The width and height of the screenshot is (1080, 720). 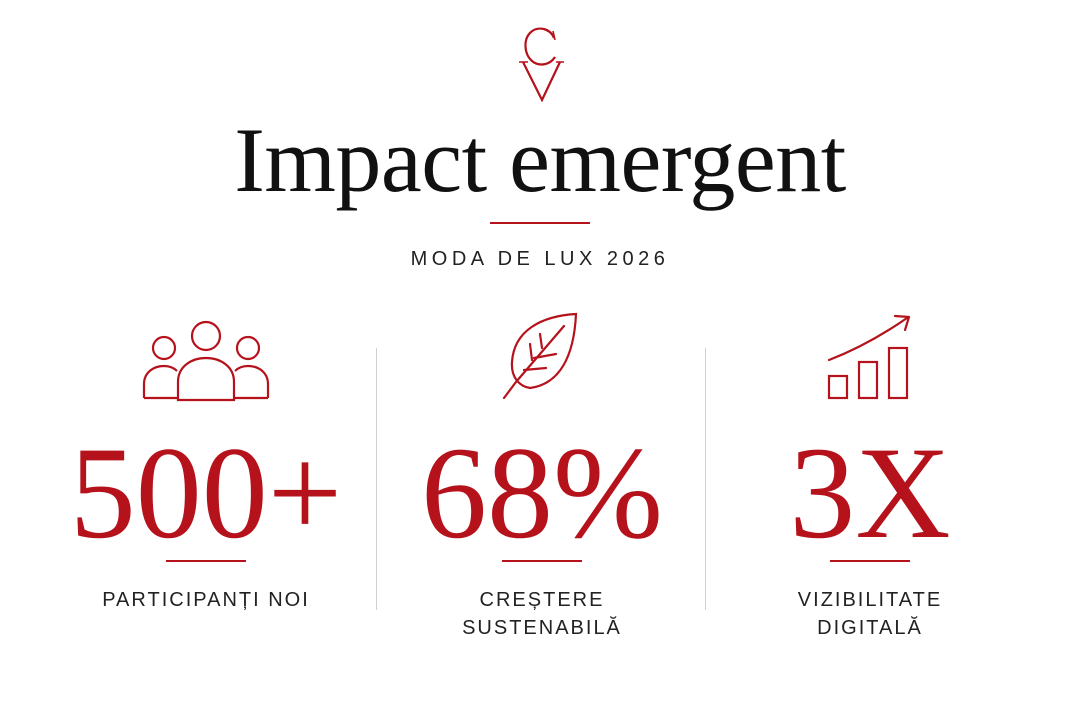 I want to click on page-title: Impact emergent, so click(x=540, y=160).